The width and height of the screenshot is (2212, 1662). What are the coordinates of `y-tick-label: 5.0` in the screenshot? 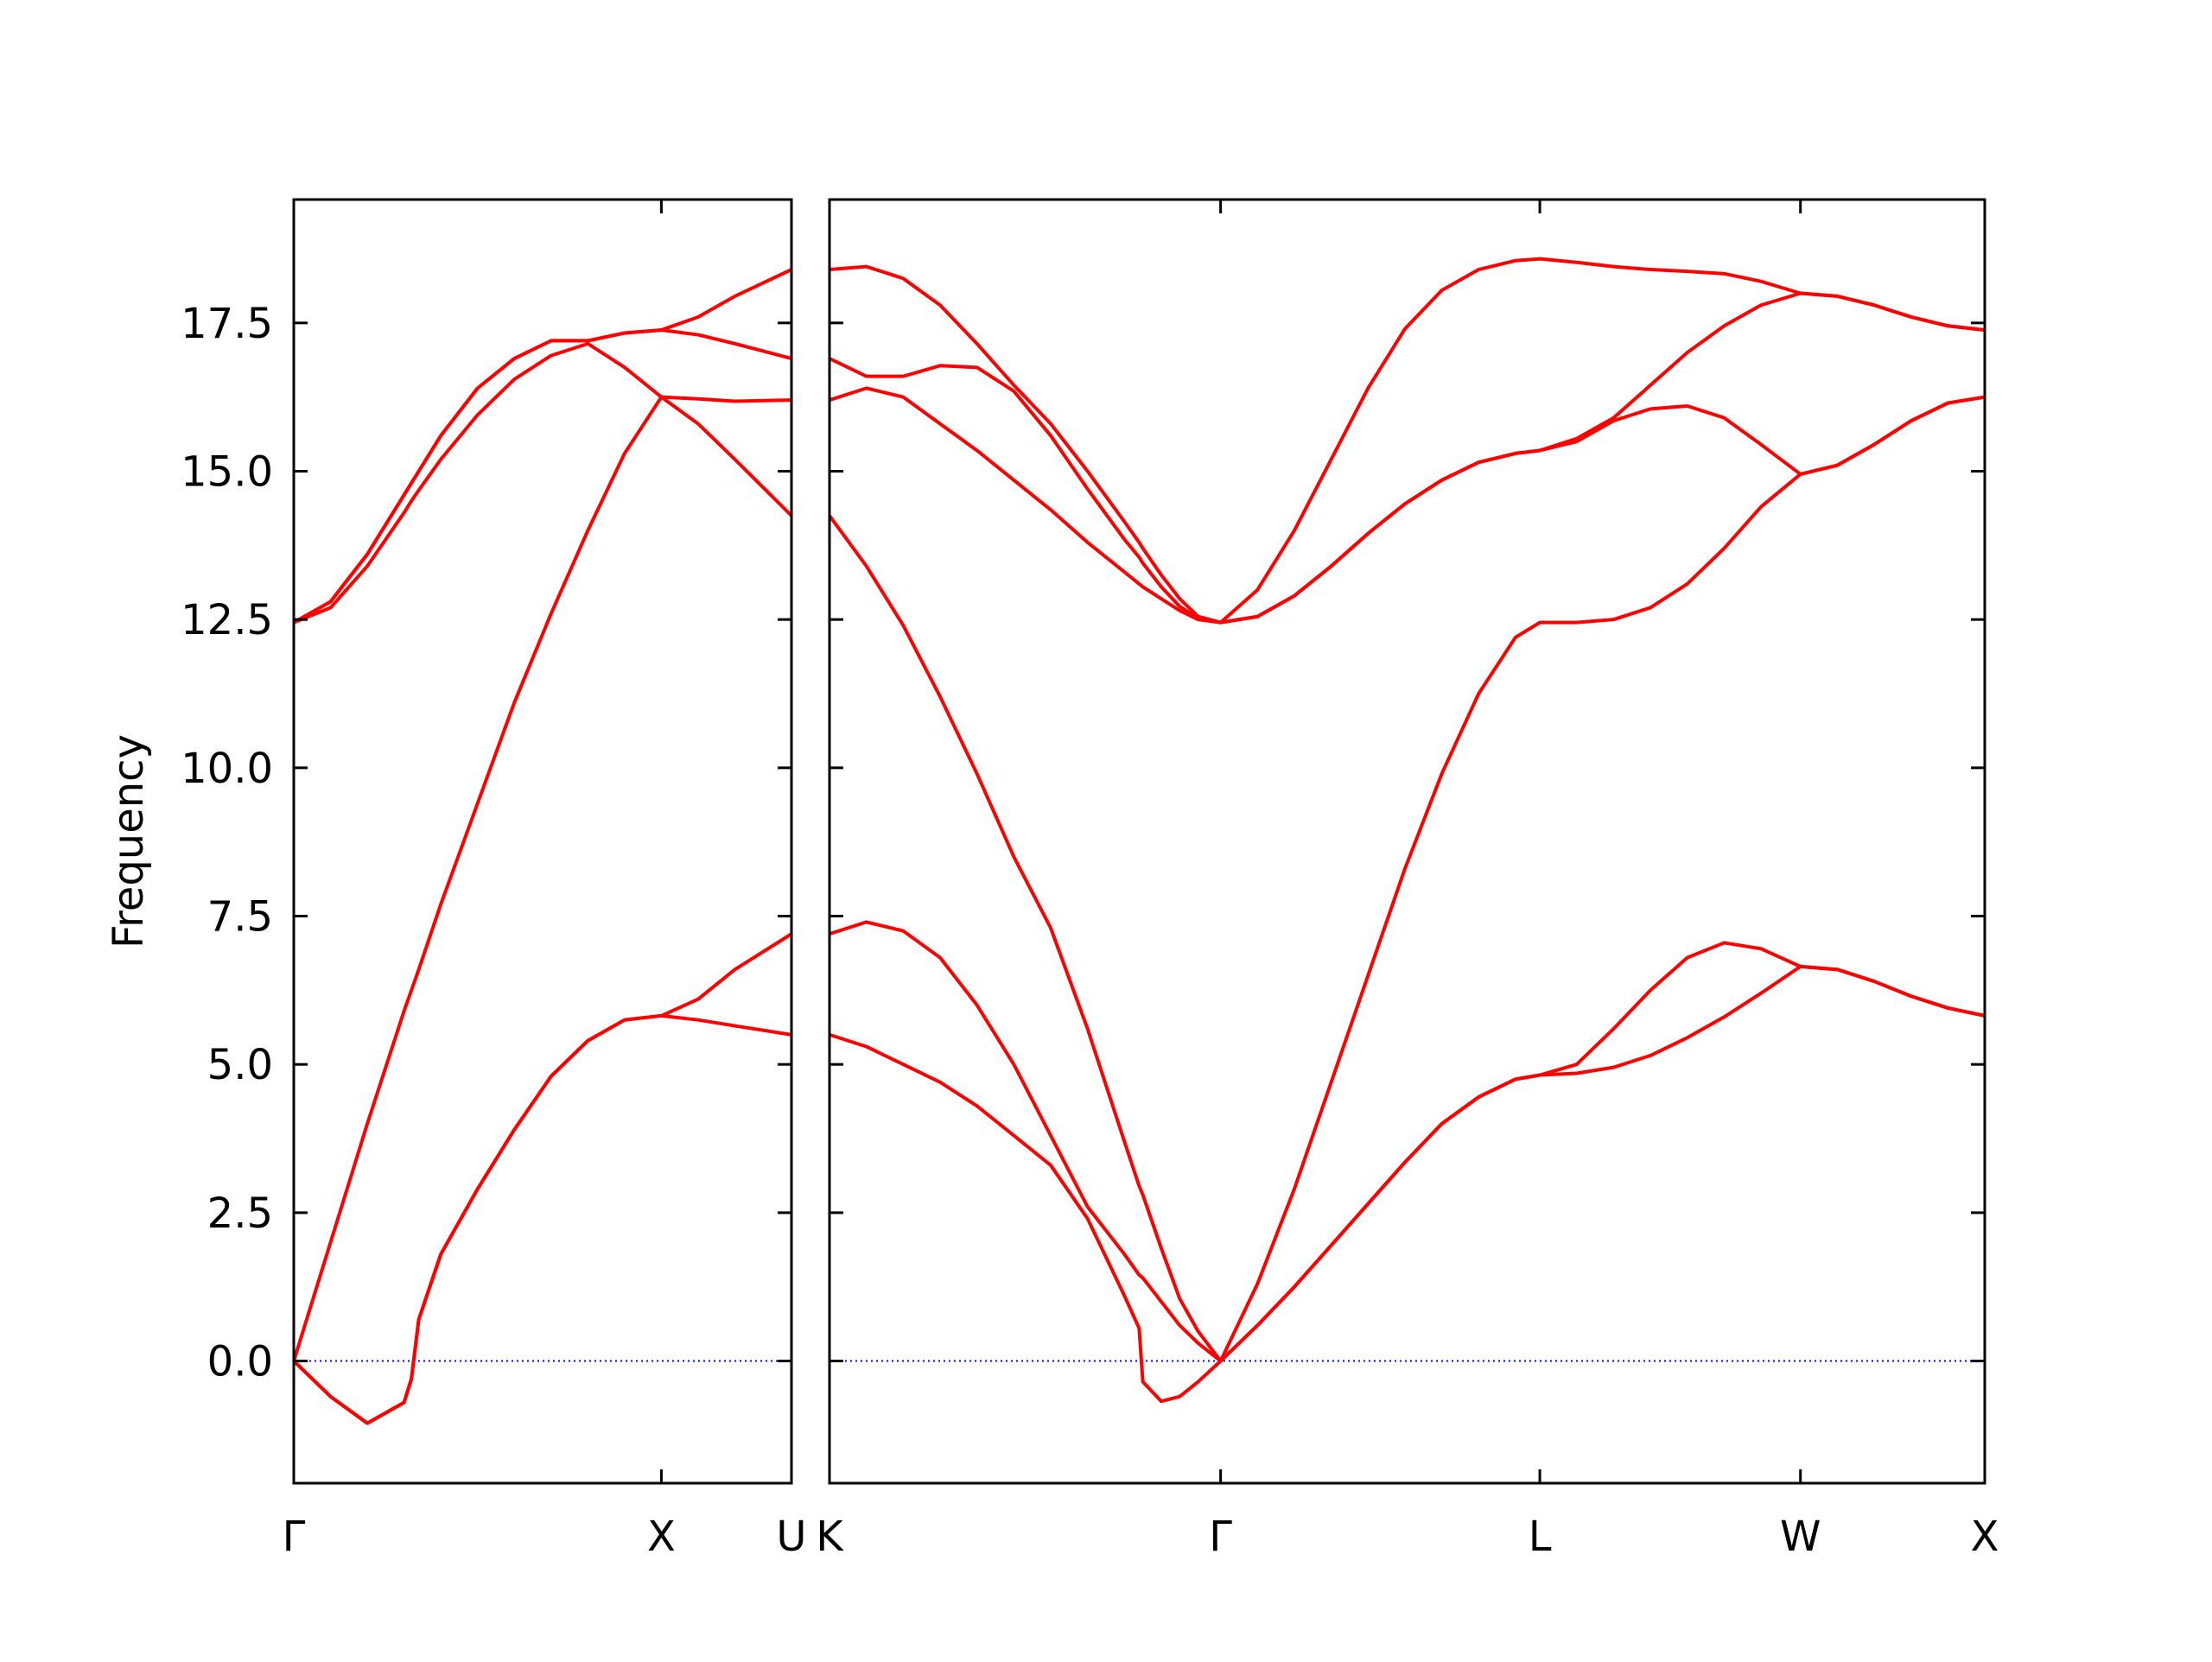 It's located at (240, 1065).